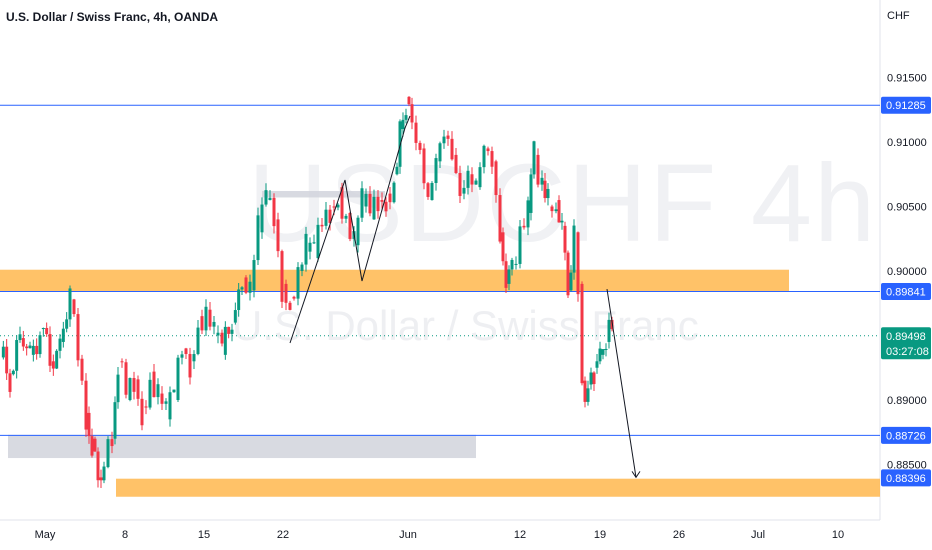 Image resolution: width=932 pixels, height=550 pixels. I want to click on price-label-text: 0.91285, so click(906, 106).